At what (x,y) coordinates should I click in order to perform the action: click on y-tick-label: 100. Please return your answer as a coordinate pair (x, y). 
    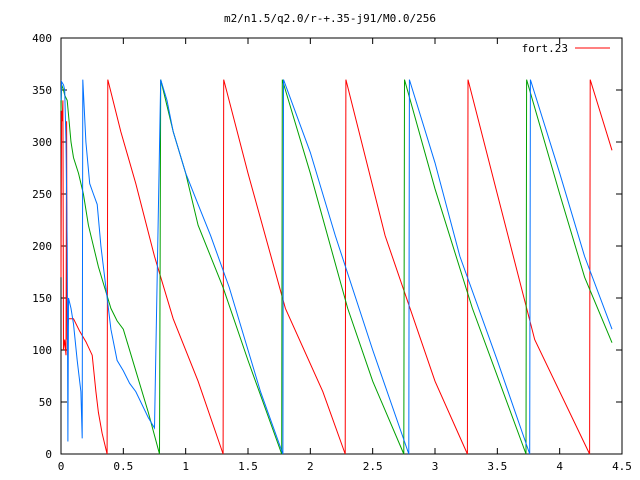
    Looking at the image, I should click on (42, 350).